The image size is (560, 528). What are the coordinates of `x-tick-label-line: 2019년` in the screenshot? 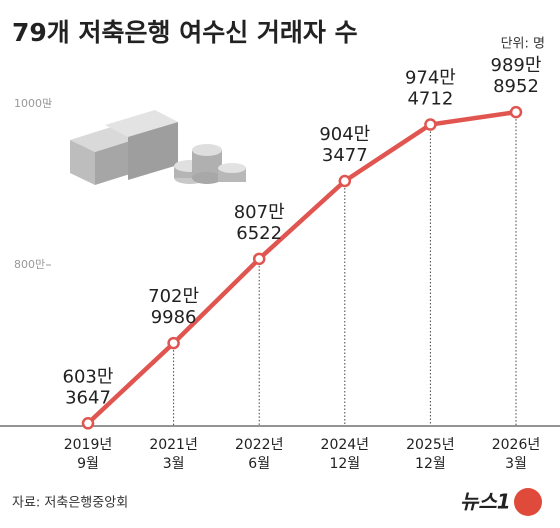 It's located at (88, 445).